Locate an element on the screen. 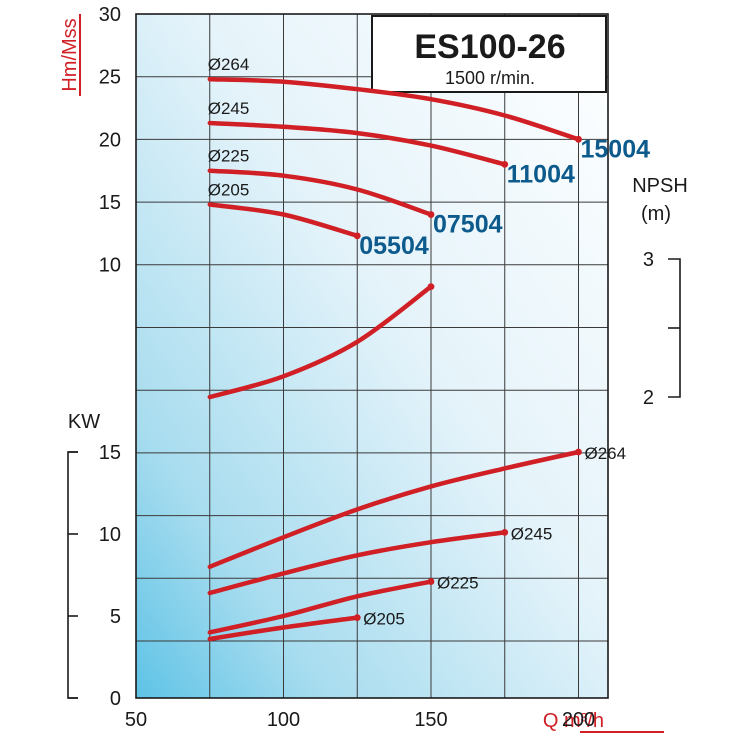 Image resolution: width=742 pixels, height=742 pixels. title-box is located at coordinates (489, 54).